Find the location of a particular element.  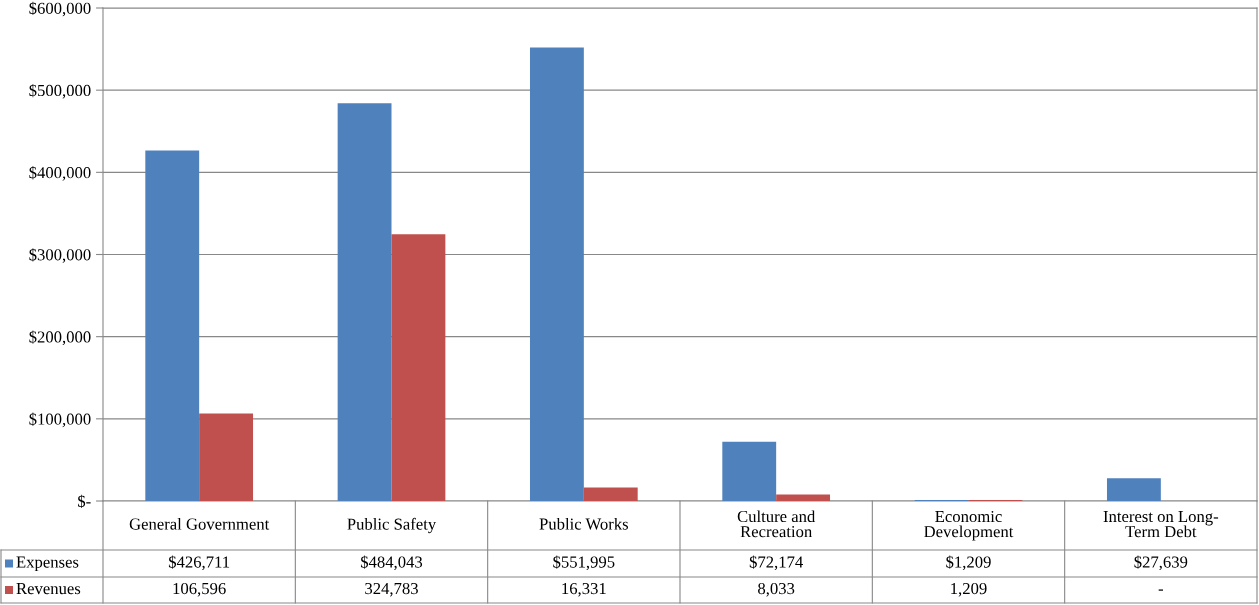

y-tick-label: $- is located at coordinates (84, 501).